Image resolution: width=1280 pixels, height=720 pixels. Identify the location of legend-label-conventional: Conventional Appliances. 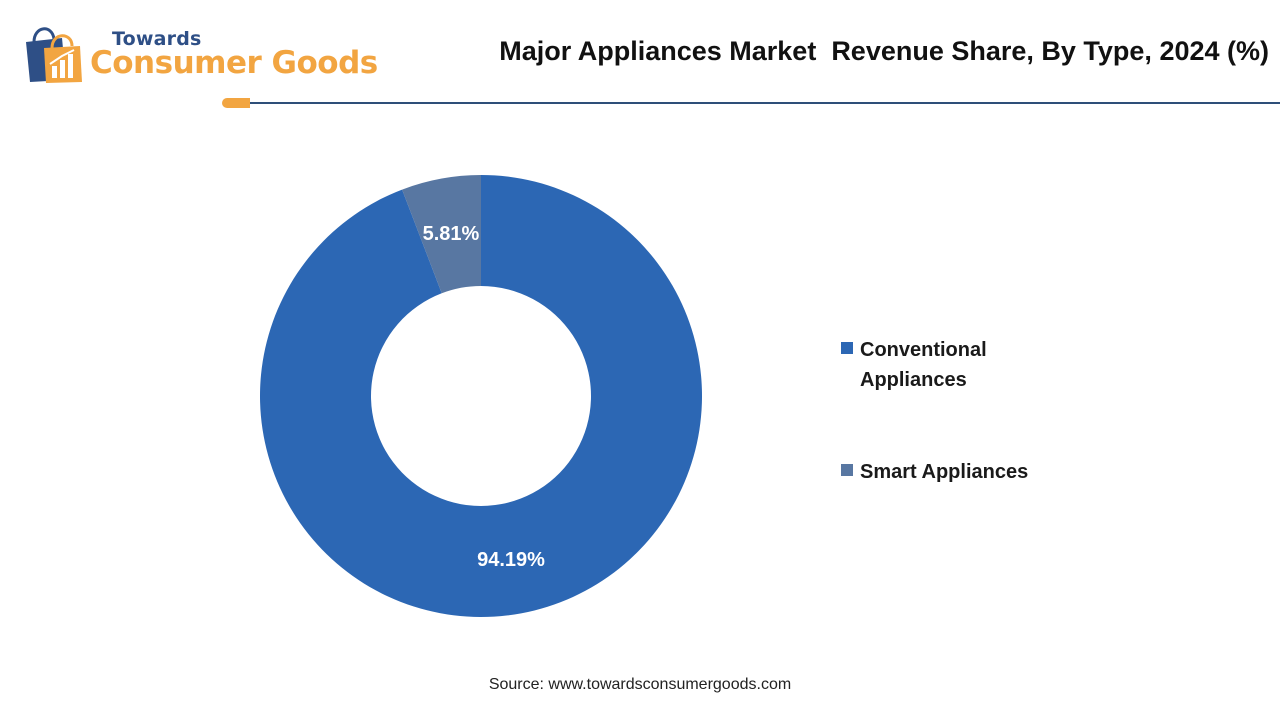
(923, 365).